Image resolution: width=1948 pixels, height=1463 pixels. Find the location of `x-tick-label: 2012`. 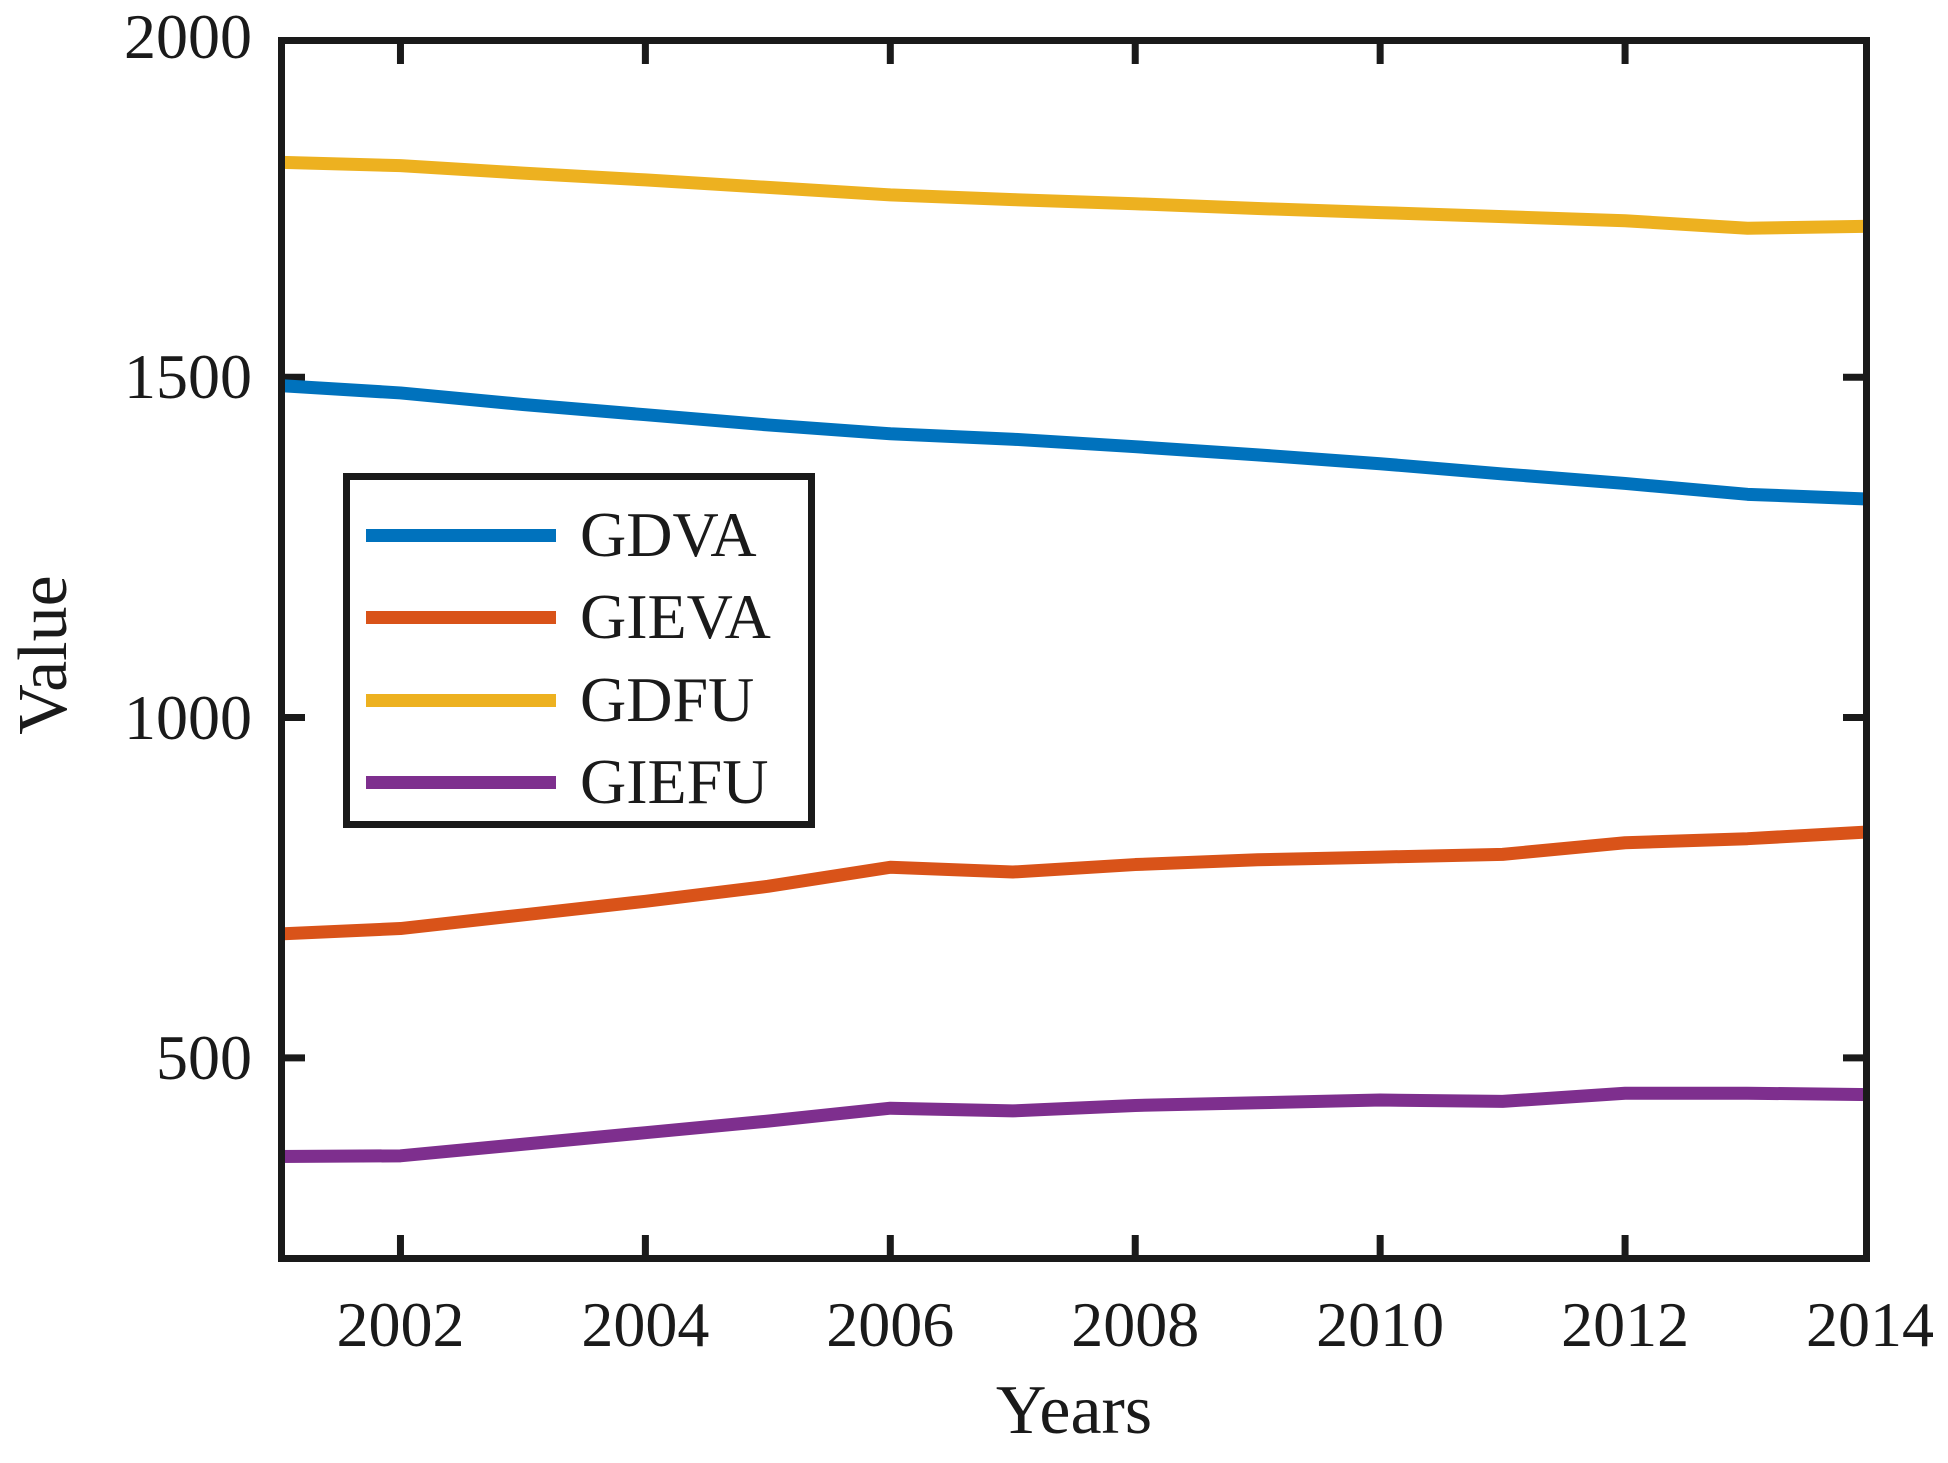

x-tick-label: 2012 is located at coordinates (1625, 1324).